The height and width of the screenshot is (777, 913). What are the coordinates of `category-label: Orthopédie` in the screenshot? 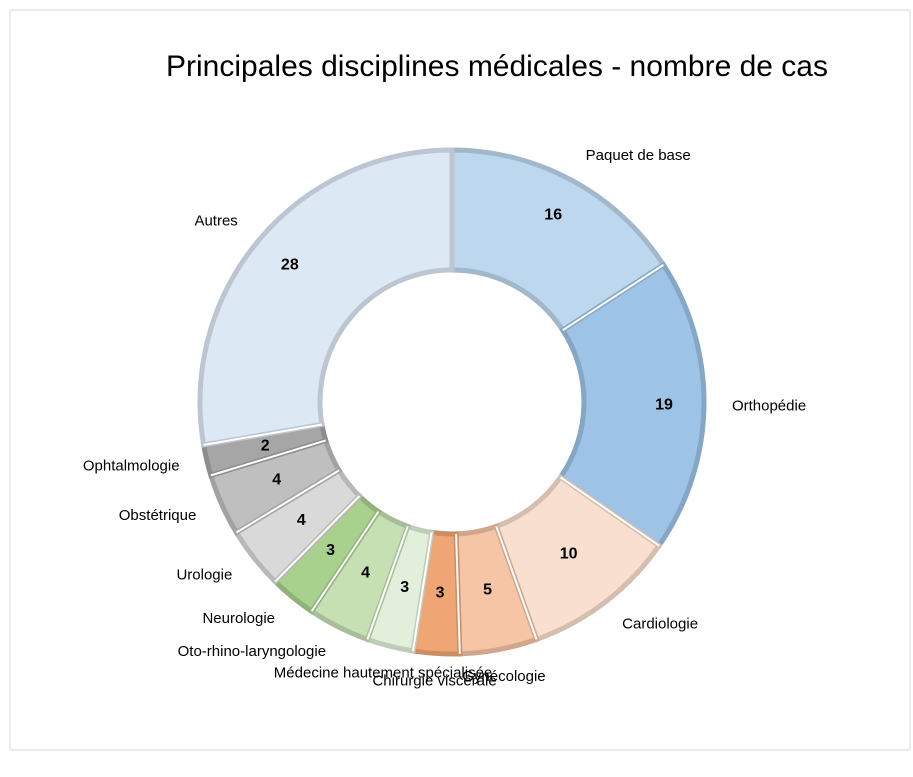 It's located at (769, 405).